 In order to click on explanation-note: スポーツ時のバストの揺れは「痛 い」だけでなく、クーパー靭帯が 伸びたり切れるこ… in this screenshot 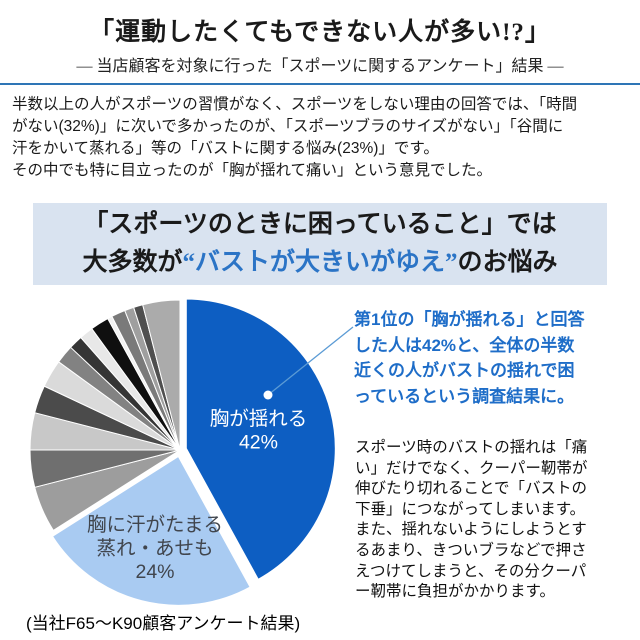, I will do `click(471, 520)`.